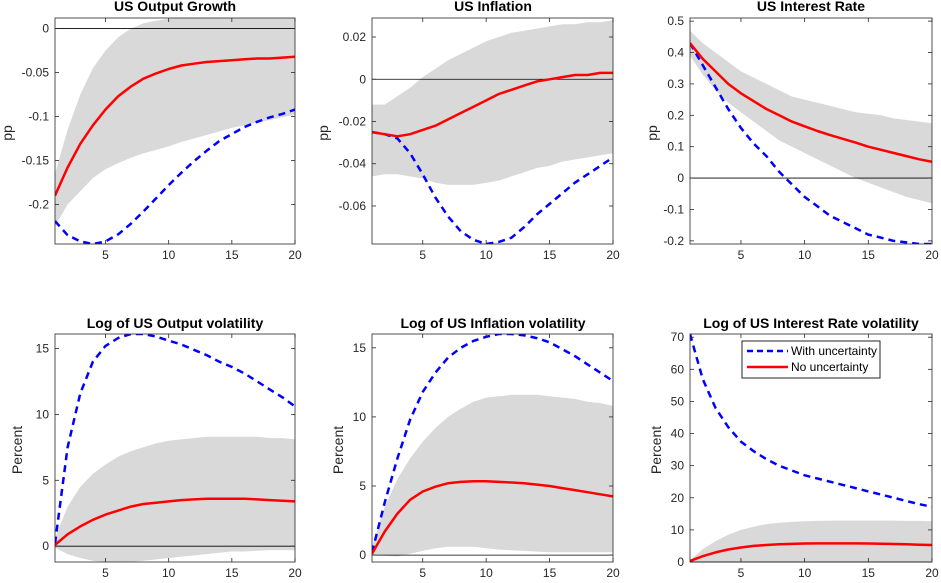 The height and width of the screenshot is (583, 941). I want to click on y-tick-label: 0.4, so click(675, 53).